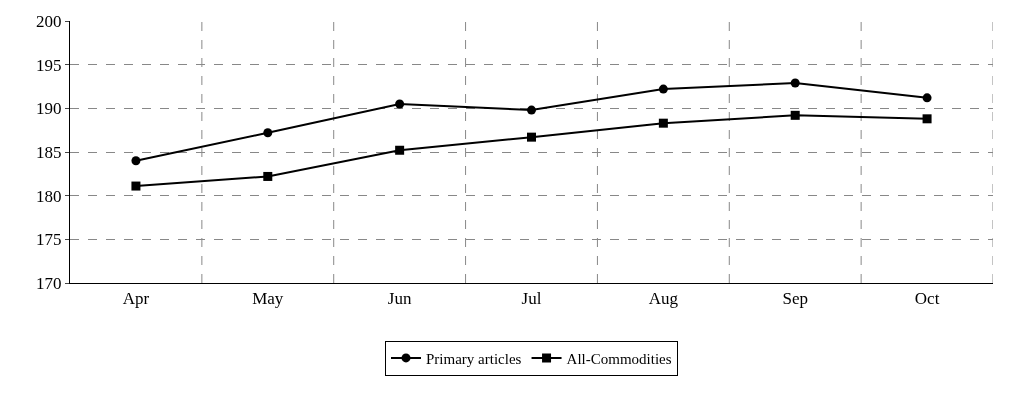 Image resolution: width=1018 pixels, height=403 pixels. I want to click on y-tick-label: 170, so click(49, 283).